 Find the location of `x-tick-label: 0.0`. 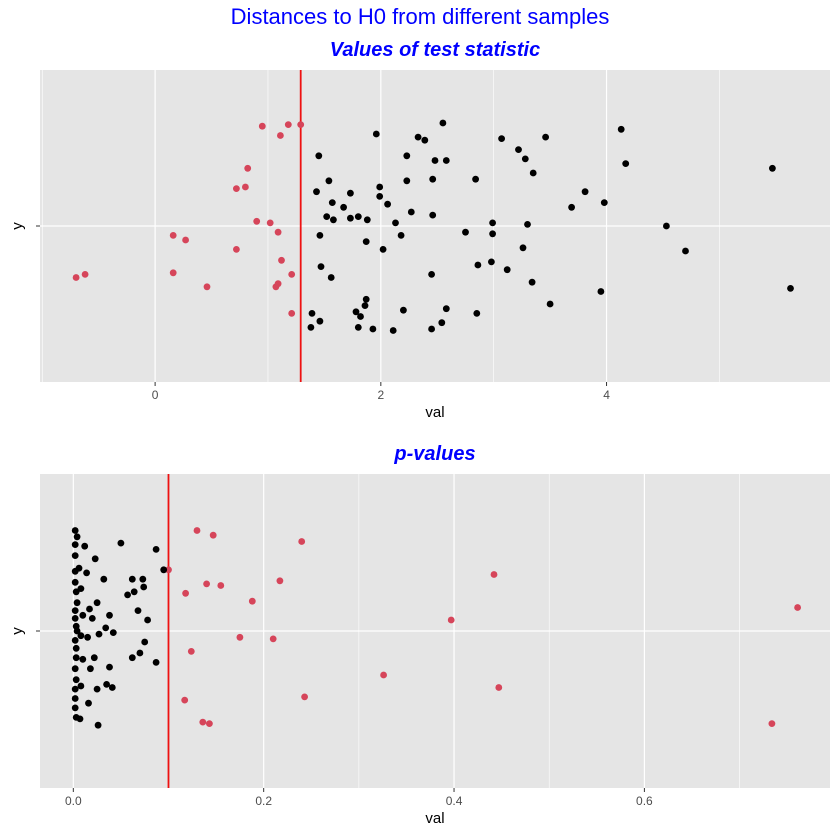

x-tick-label: 0.0 is located at coordinates (73, 801).